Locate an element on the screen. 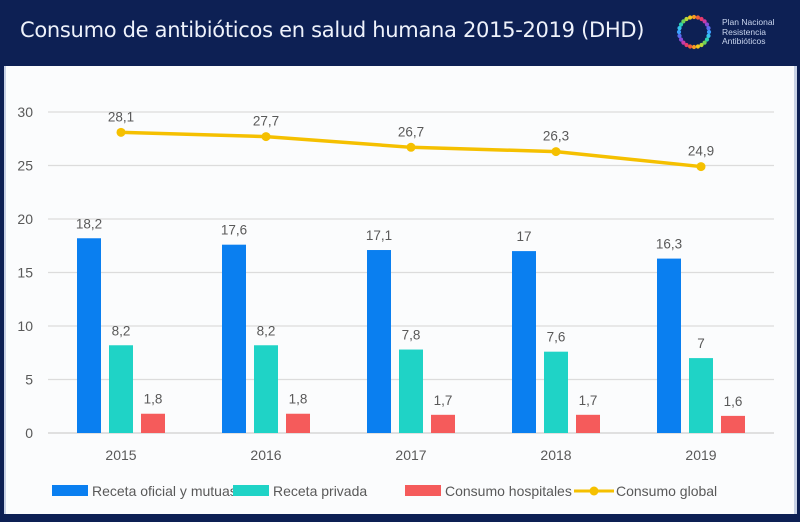 The image size is (800, 522). logo-line-1: Plan Nacional is located at coordinates (748, 22).